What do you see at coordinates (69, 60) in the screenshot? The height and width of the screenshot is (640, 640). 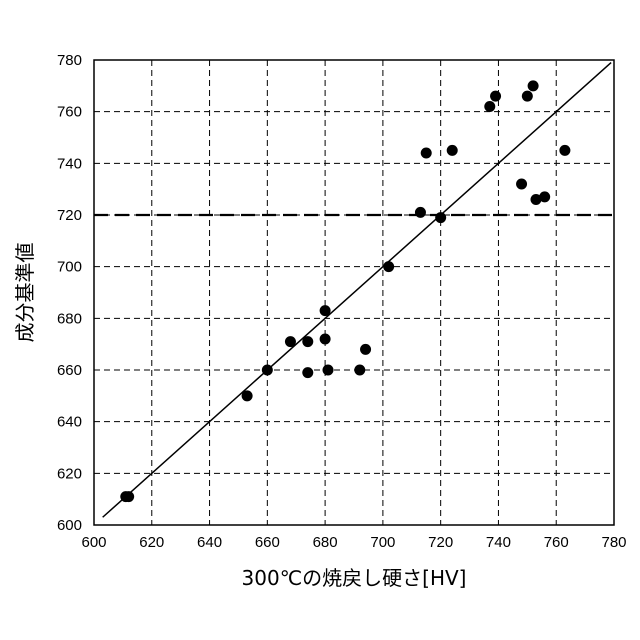 I see `y-tick-label: 780` at bounding box center [69, 60].